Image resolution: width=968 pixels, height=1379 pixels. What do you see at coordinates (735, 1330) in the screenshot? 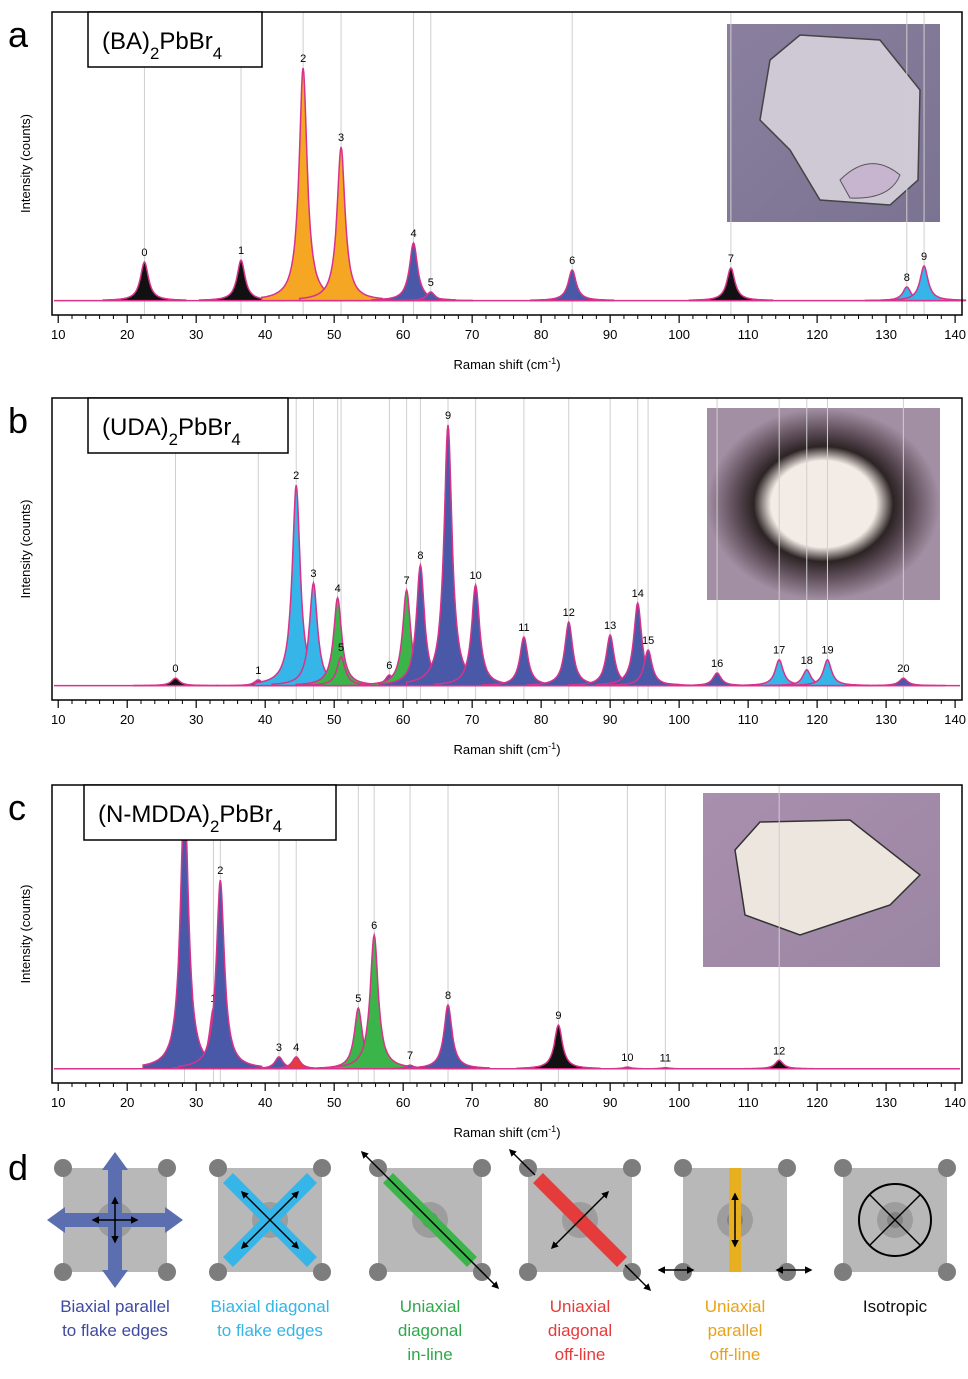
I see `mode-caption: parallel` at bounding box center [735, 1330].